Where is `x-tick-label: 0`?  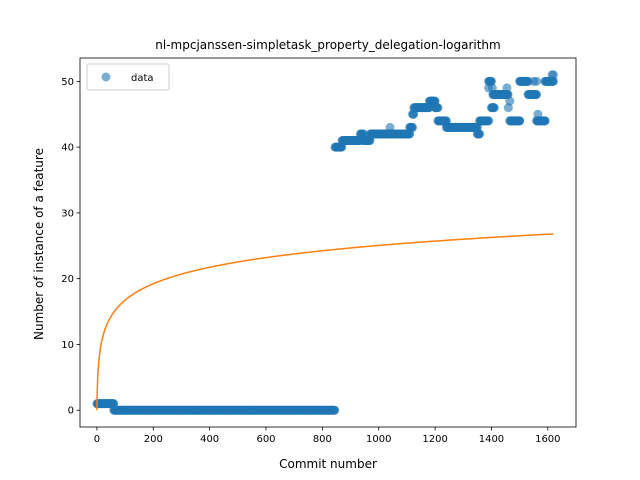 x-tick-label: 0 is located at coordinates (97, 439).